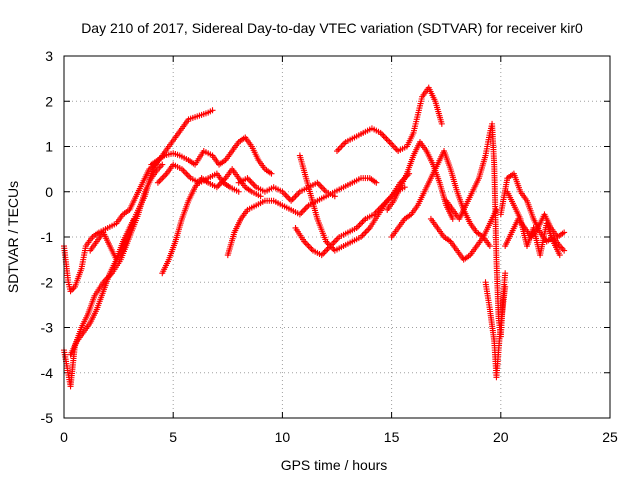 This screenshot has height=480, width=640. What do you see at coordinates (47, 328) in the screenshot?
I see `y-tick-label: -3` at bounding box center [47, 328].